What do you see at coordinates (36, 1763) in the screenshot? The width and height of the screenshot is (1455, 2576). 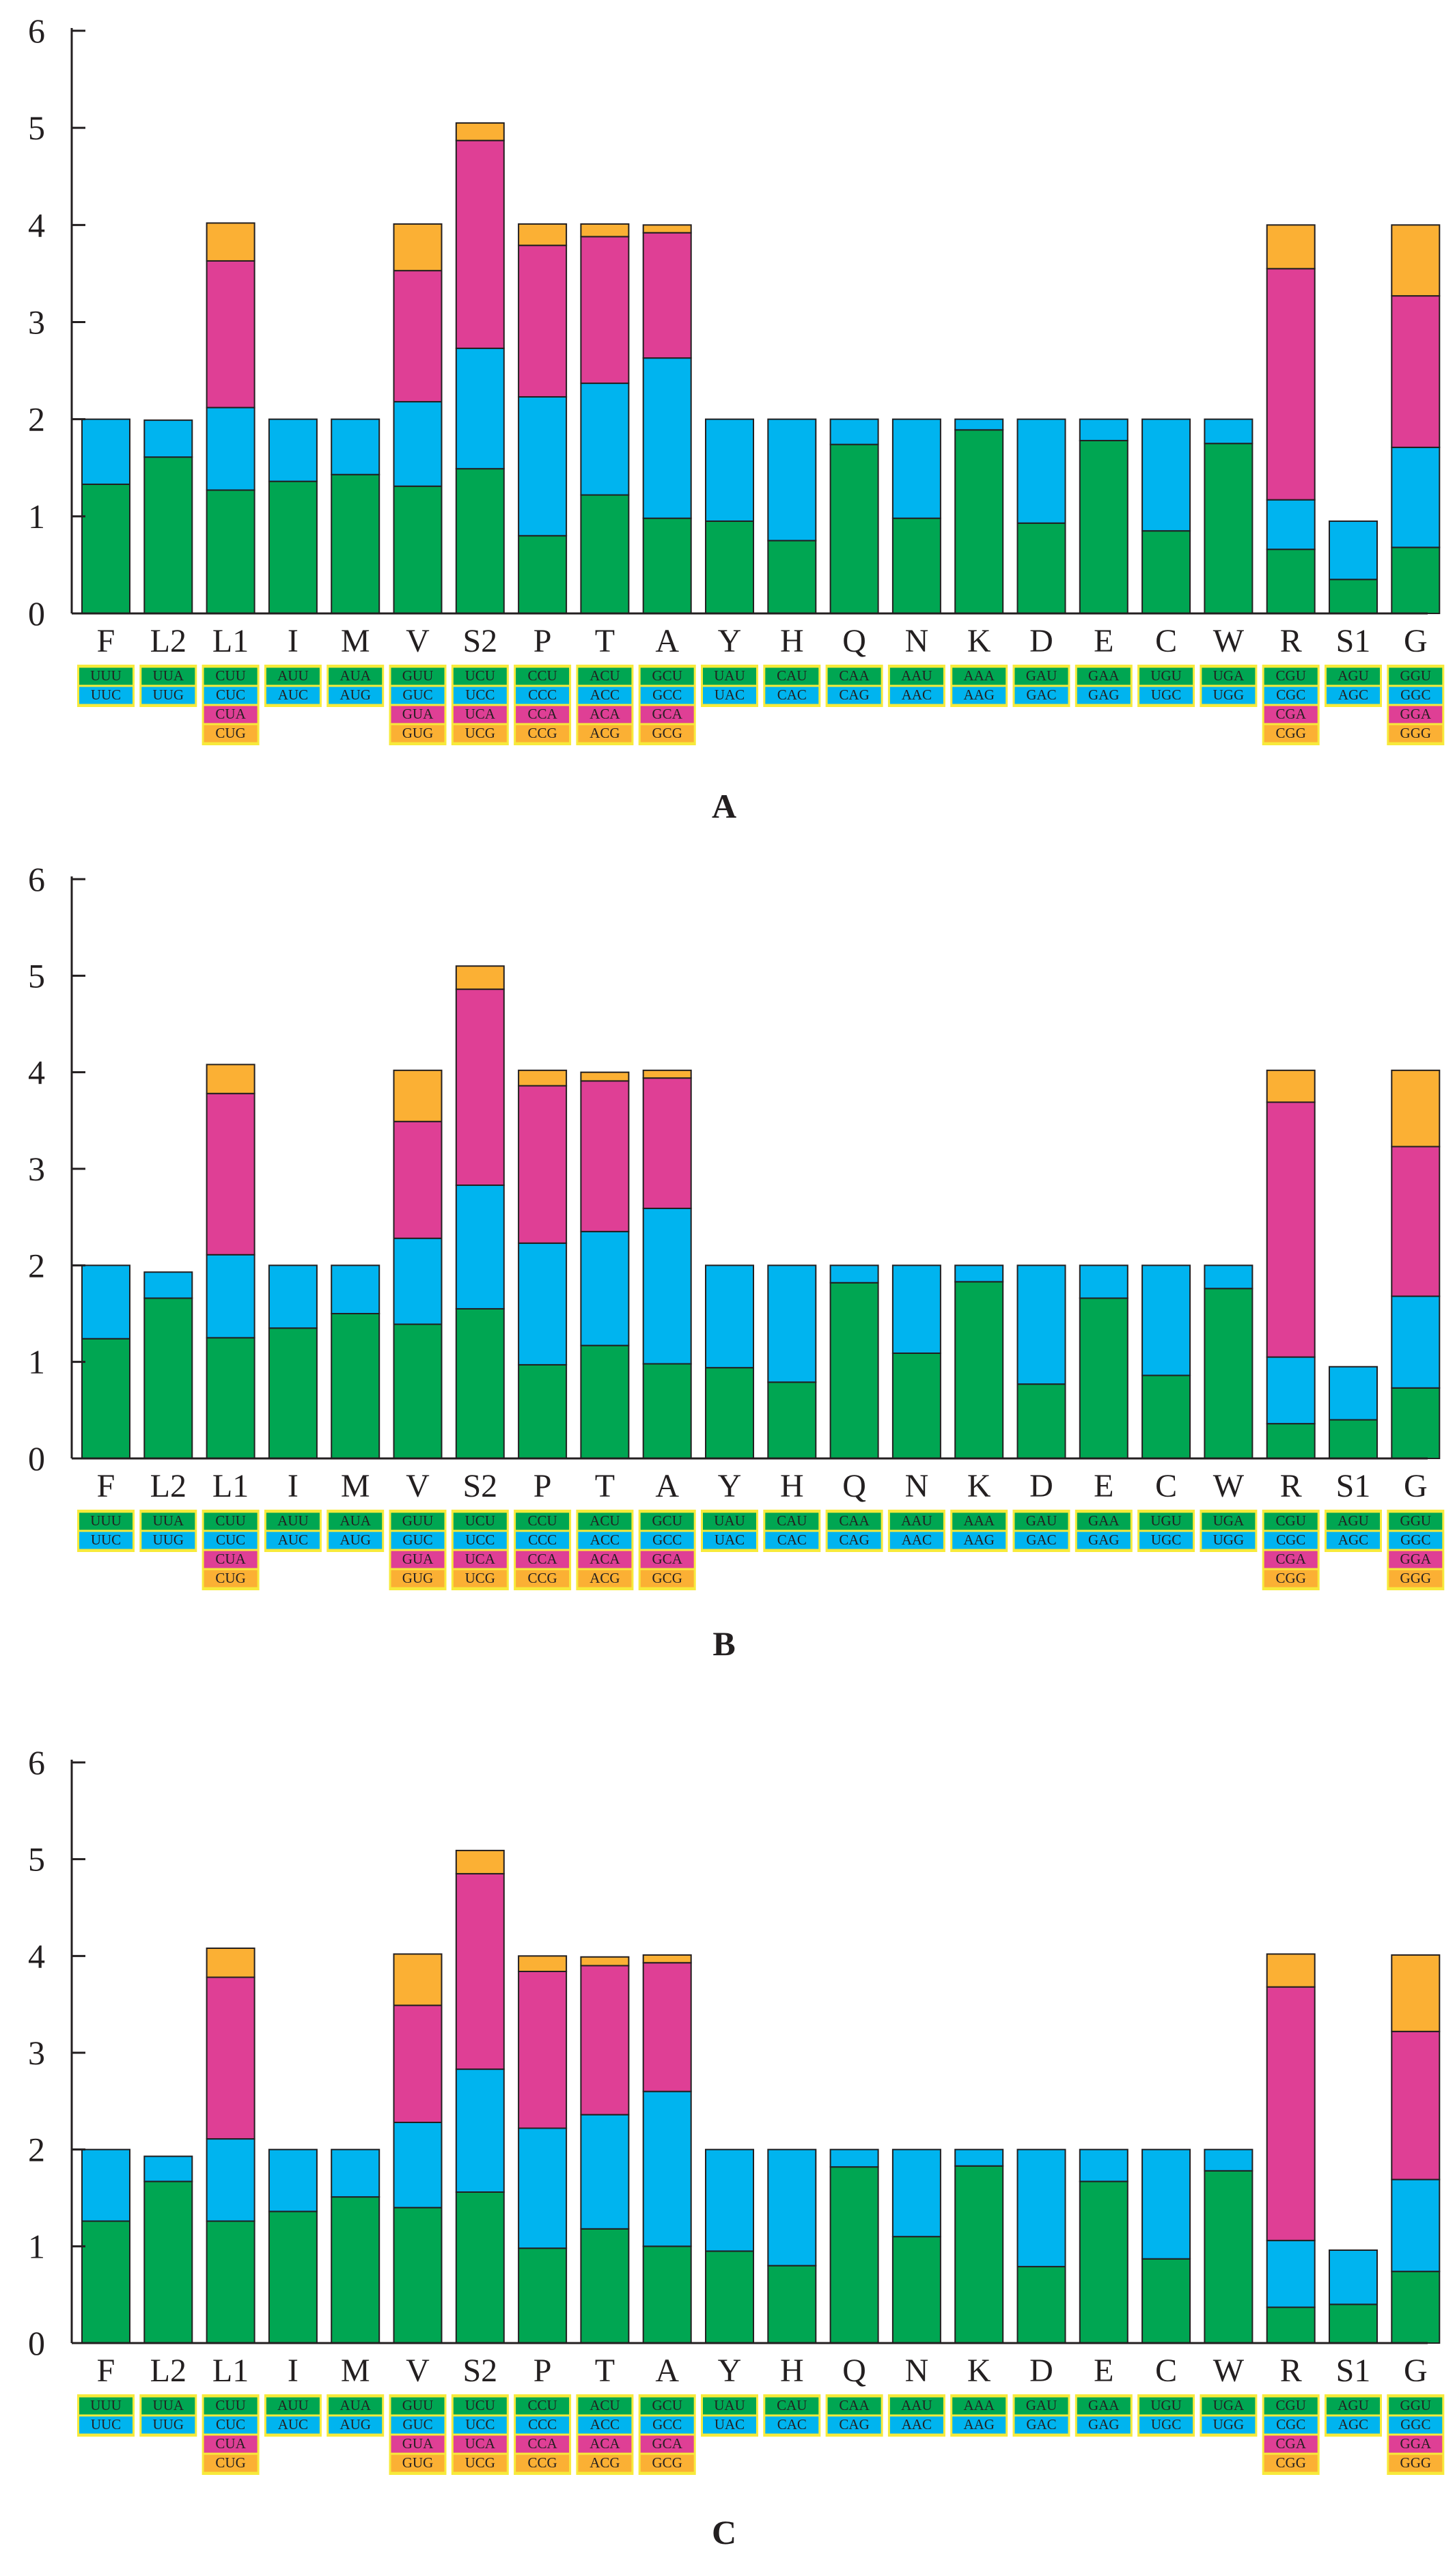 I see `y-tick-label: 6` at bounding box center [36, 1763].